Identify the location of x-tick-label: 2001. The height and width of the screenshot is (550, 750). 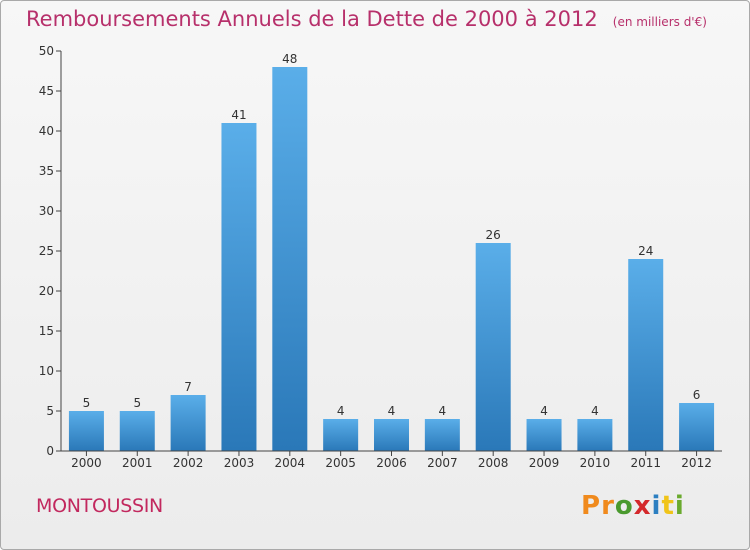
(137, 463).